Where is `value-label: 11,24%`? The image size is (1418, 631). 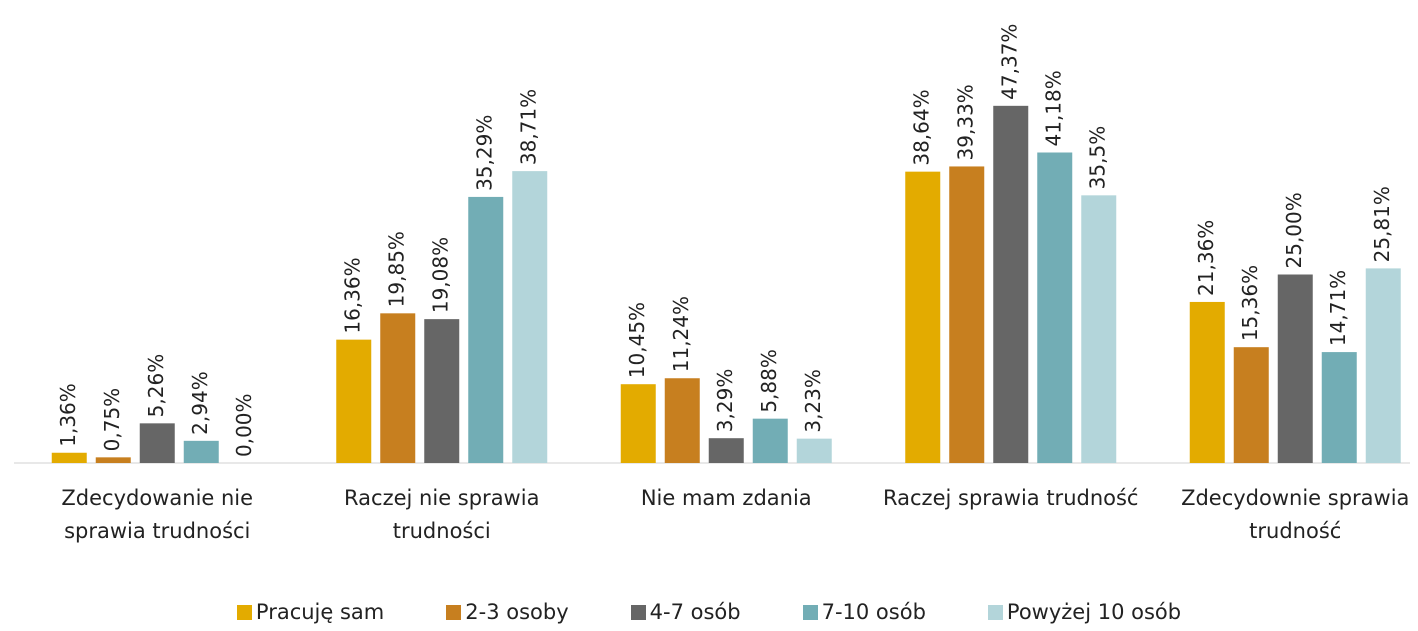
value-label: 11,24% is located at coordinates (681, 334).